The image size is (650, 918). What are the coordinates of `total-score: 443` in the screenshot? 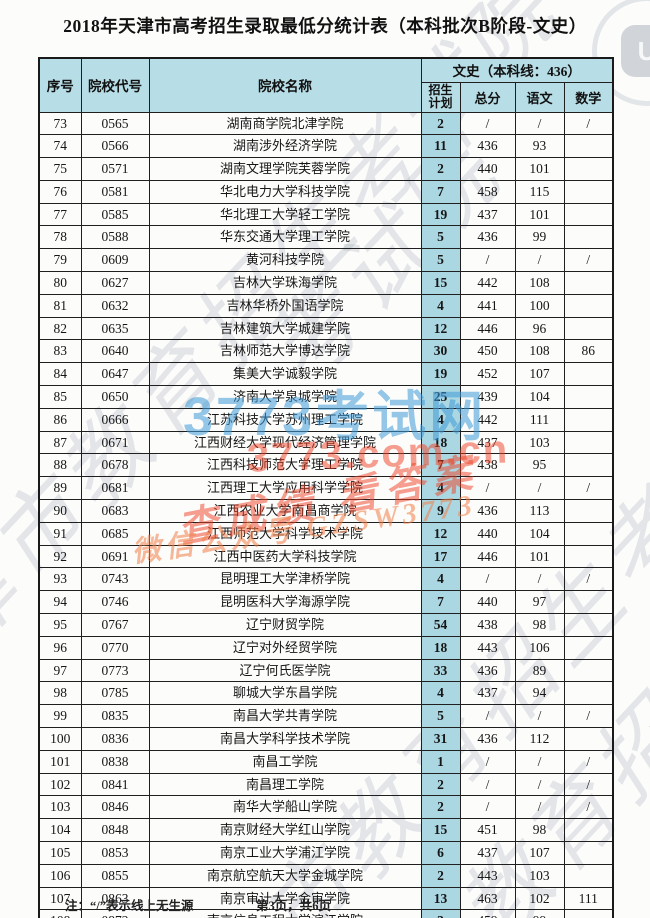 It's located at (487, 875).